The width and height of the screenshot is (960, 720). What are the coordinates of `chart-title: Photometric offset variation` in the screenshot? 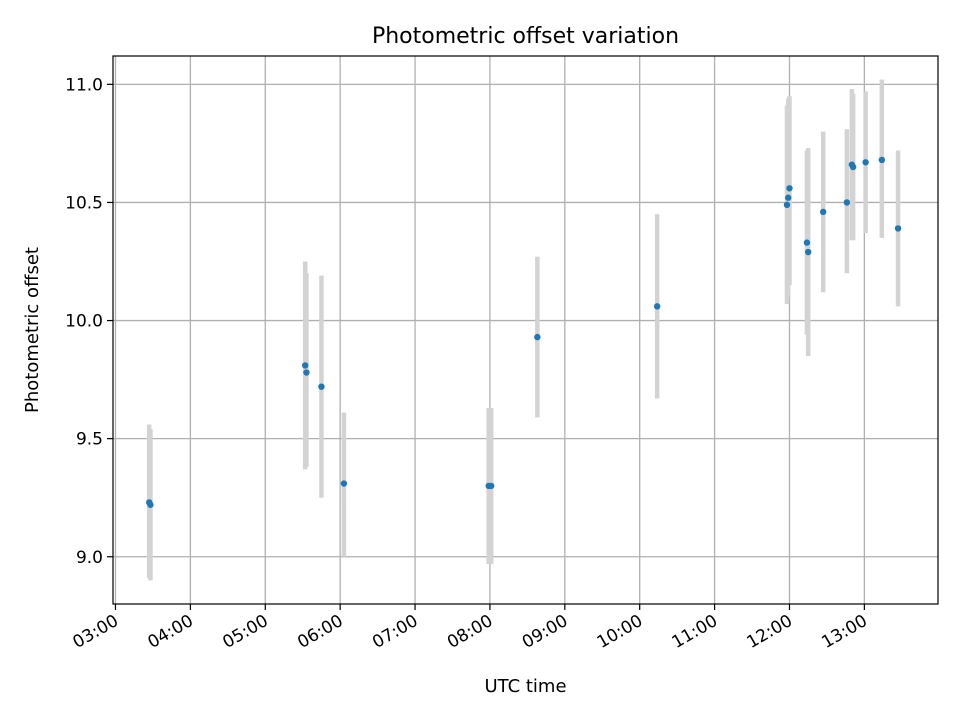 It's located at (525, 36).